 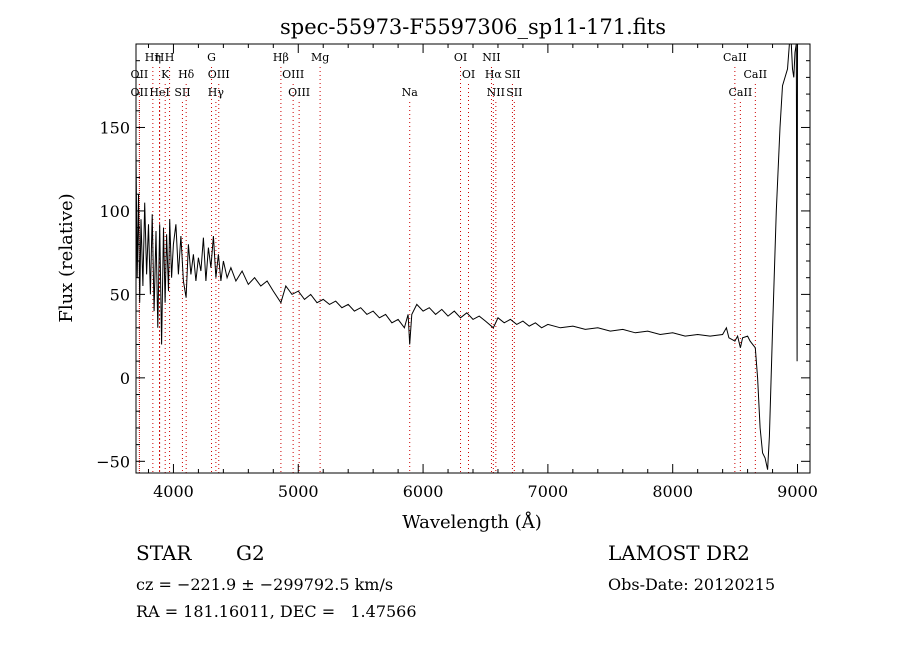 I want to click on line-marker-label-17: OI, so click(x=460, y=57).